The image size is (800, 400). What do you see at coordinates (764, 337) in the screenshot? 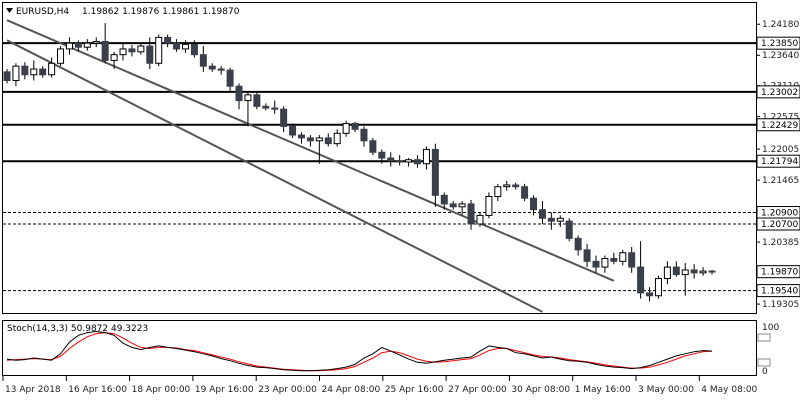
I see `stoch-level-marker-upper` at bounding box center [764, 337].